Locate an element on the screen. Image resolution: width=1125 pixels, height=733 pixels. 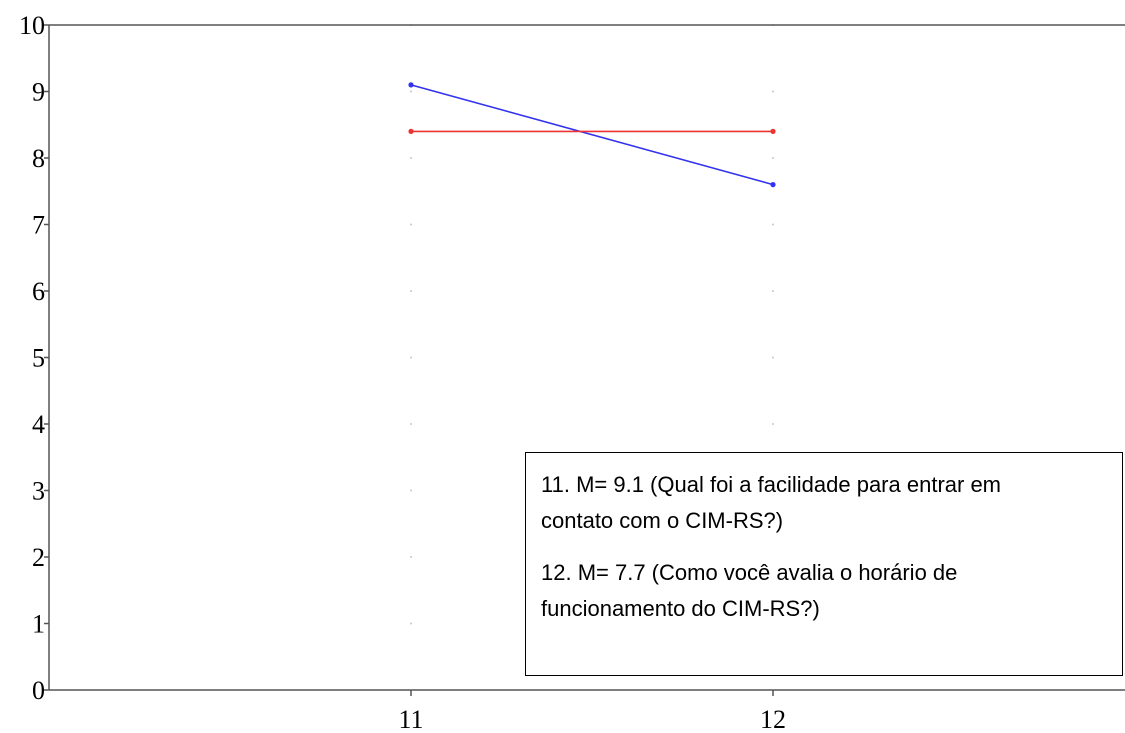
series-lines is located at coordinates (592, 135).